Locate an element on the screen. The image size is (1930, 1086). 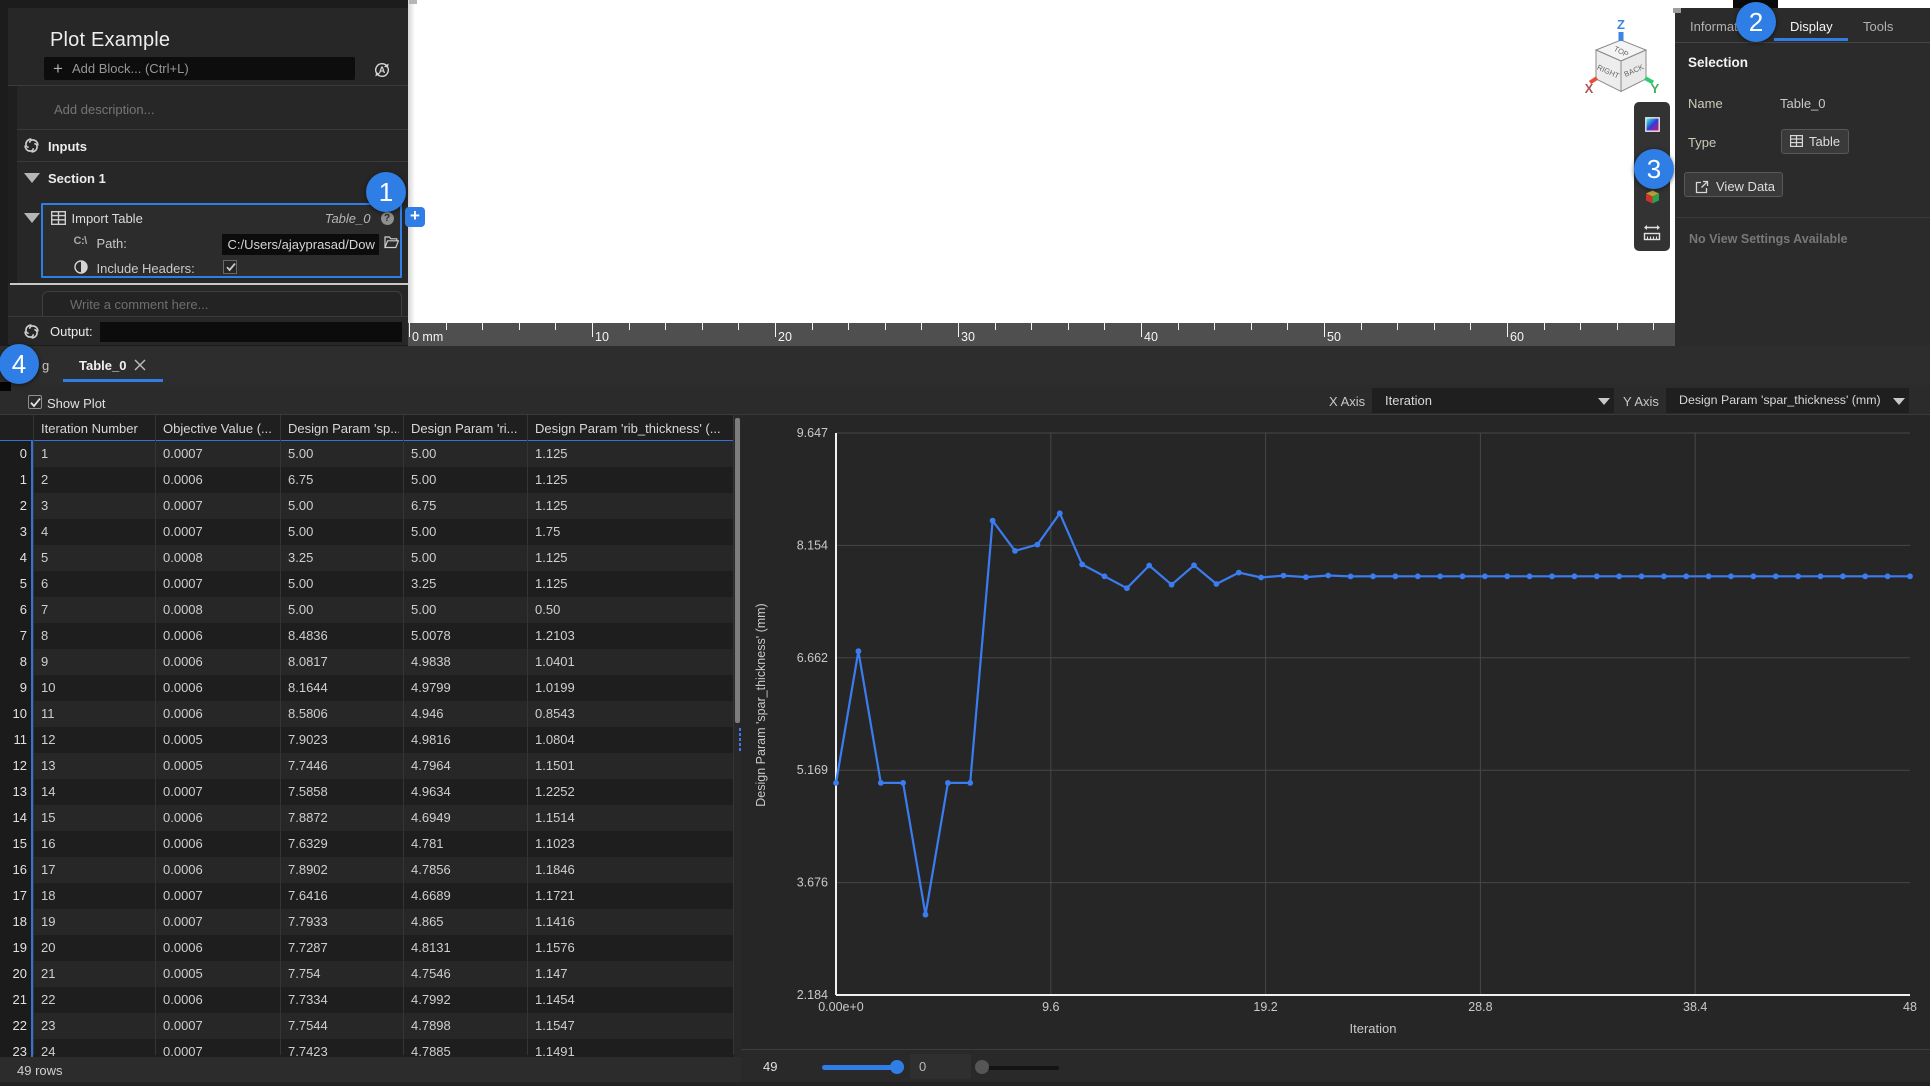
svg-text: Z is located at coordinates (1621, 24).